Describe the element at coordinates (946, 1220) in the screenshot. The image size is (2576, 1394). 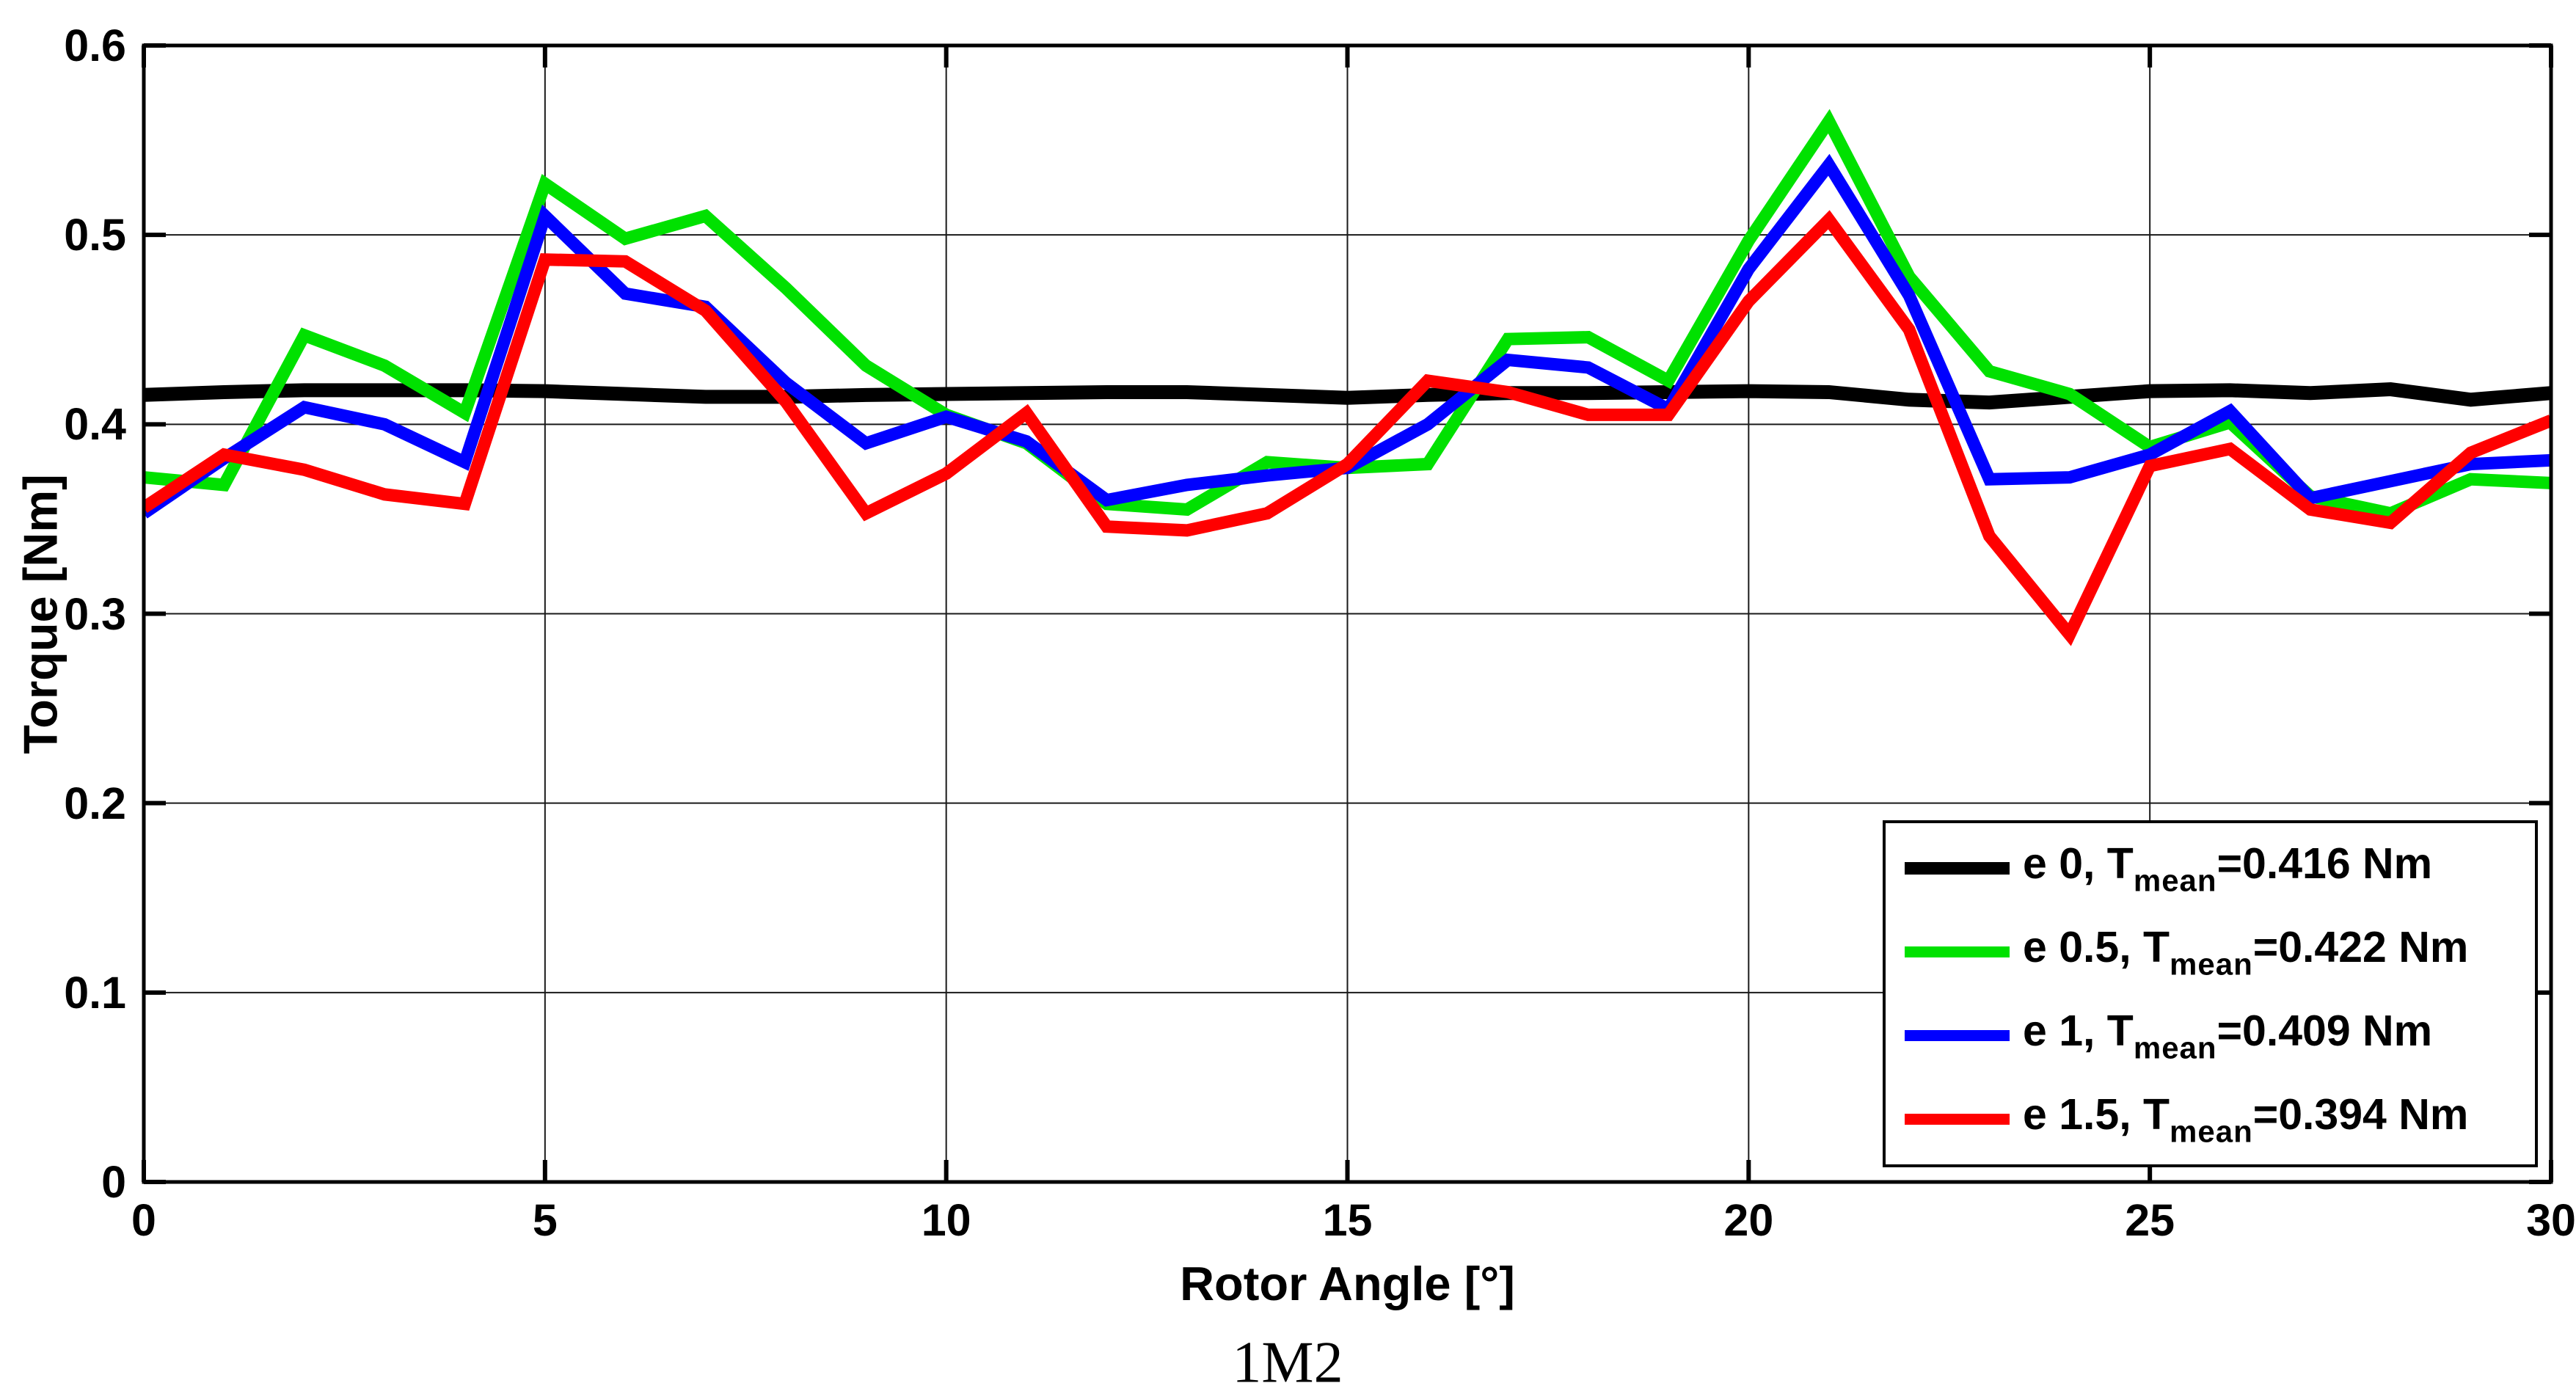
I see `x-tick-label-10: 10` at that location.